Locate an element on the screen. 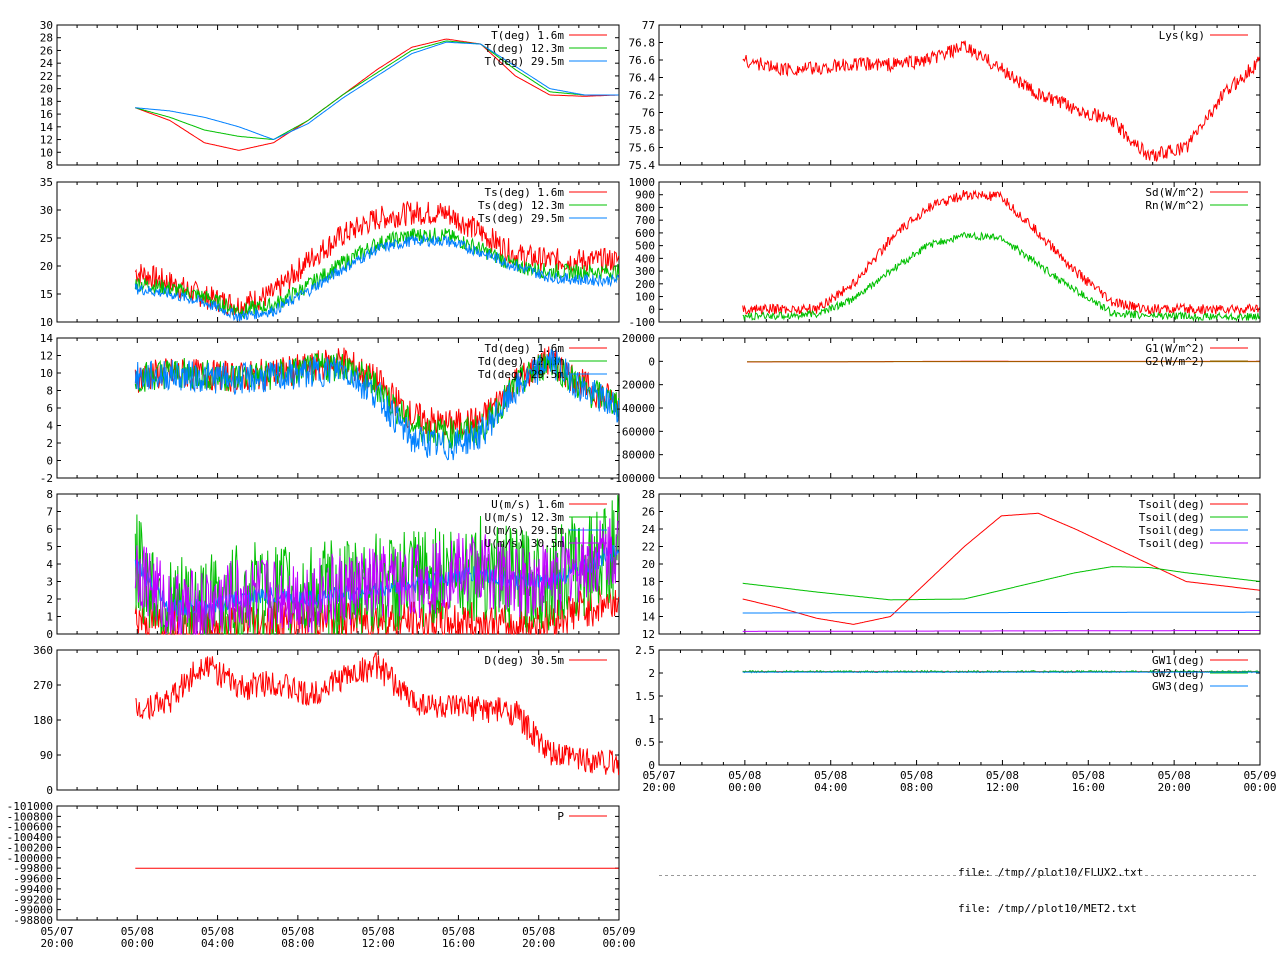 The image size is (1280, 960). y-tick-label: 300 is located at coordinates (645, 271).